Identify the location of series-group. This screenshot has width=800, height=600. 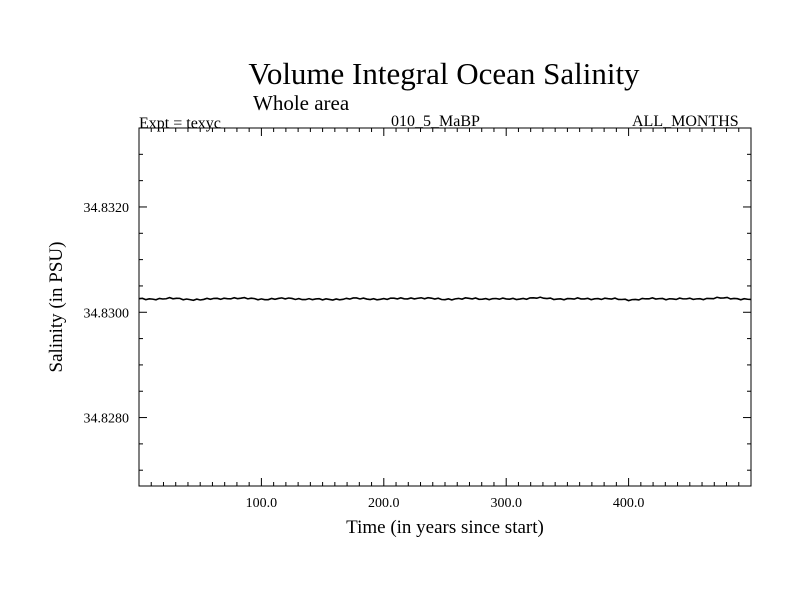
(445, 299).